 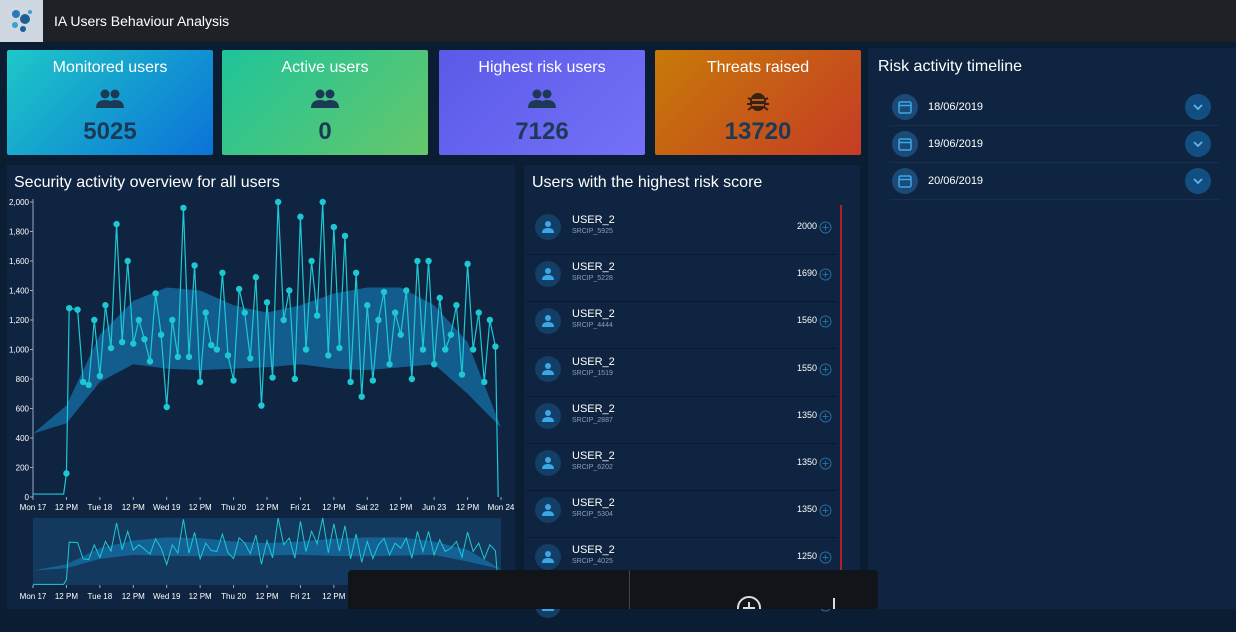 I want to click on user-ip: SRCIP_4025, so click(x=592, y=562).